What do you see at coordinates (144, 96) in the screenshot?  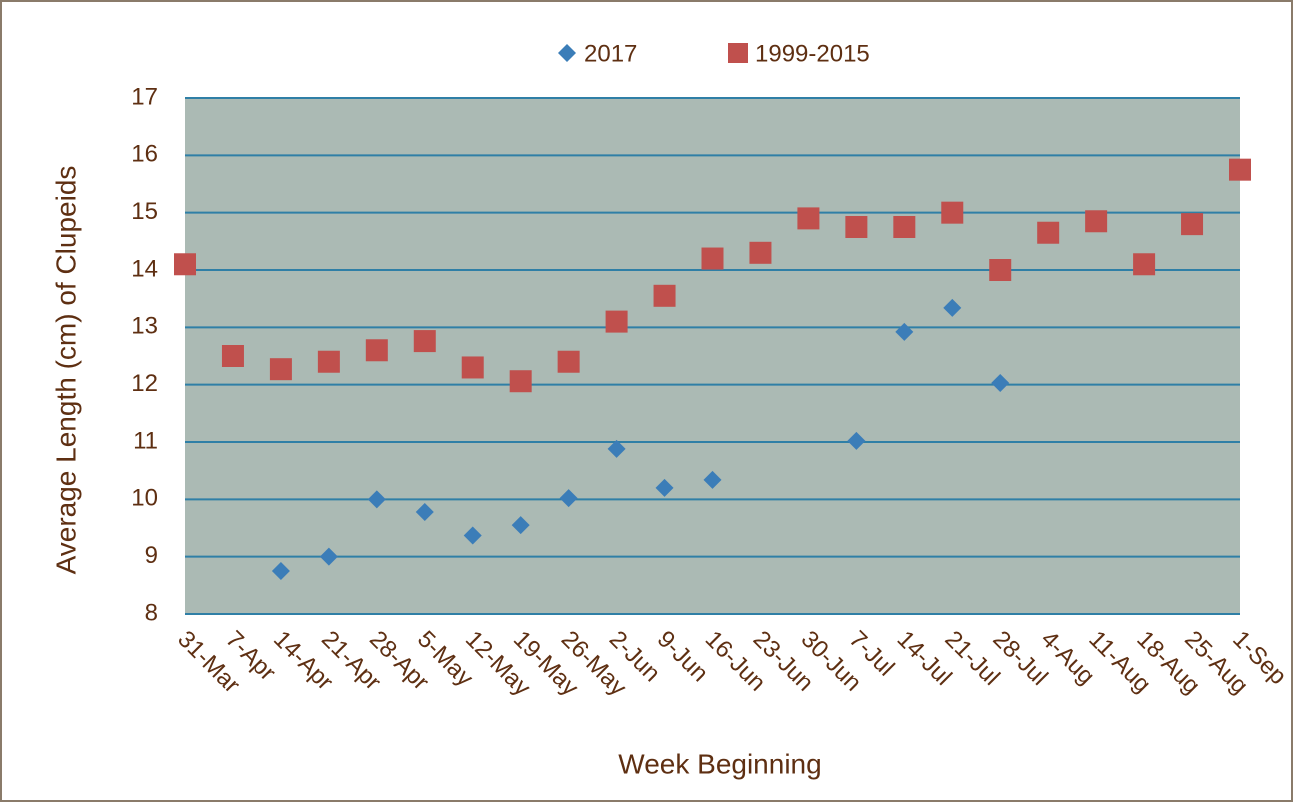 I see `y-tick-label: 17` at bounding box center [144, 96].